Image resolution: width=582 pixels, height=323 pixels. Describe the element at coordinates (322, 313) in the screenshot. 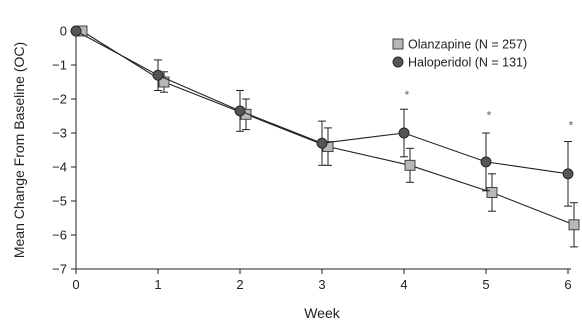

I see `x-axis-label: Week` at that location.